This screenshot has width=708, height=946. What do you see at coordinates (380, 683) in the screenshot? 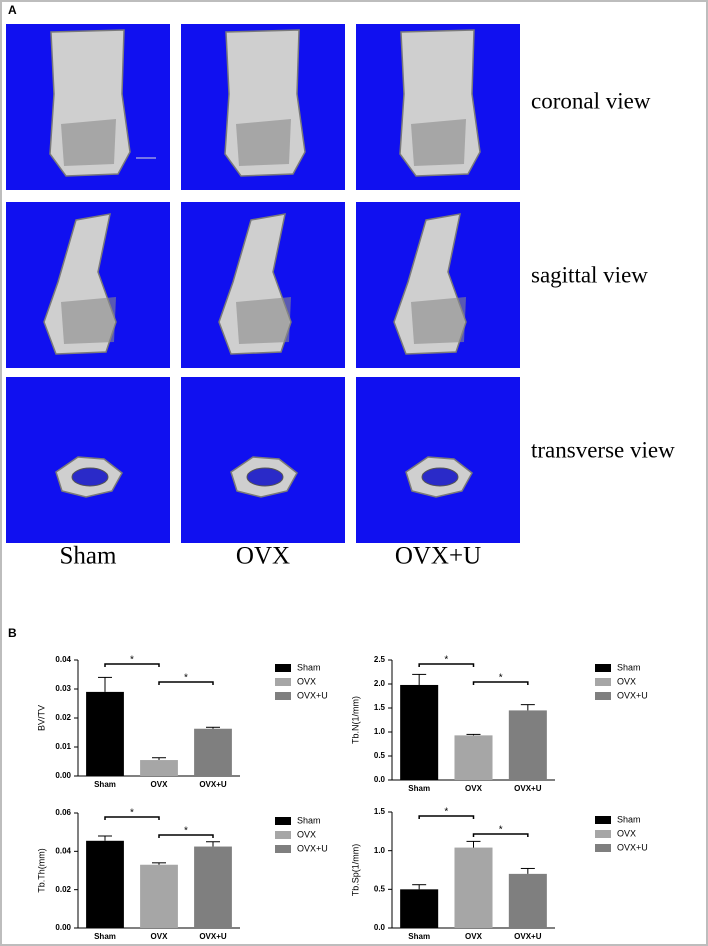
I see `y-tick-label: 2.0` at bounding box center [380, 683].